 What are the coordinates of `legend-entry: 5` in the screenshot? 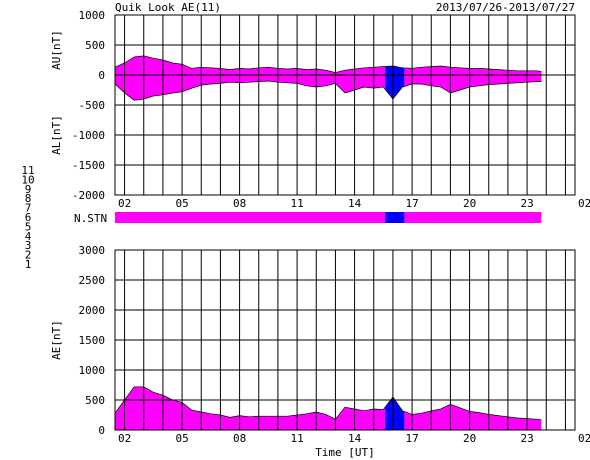 It's located at (28, 226).